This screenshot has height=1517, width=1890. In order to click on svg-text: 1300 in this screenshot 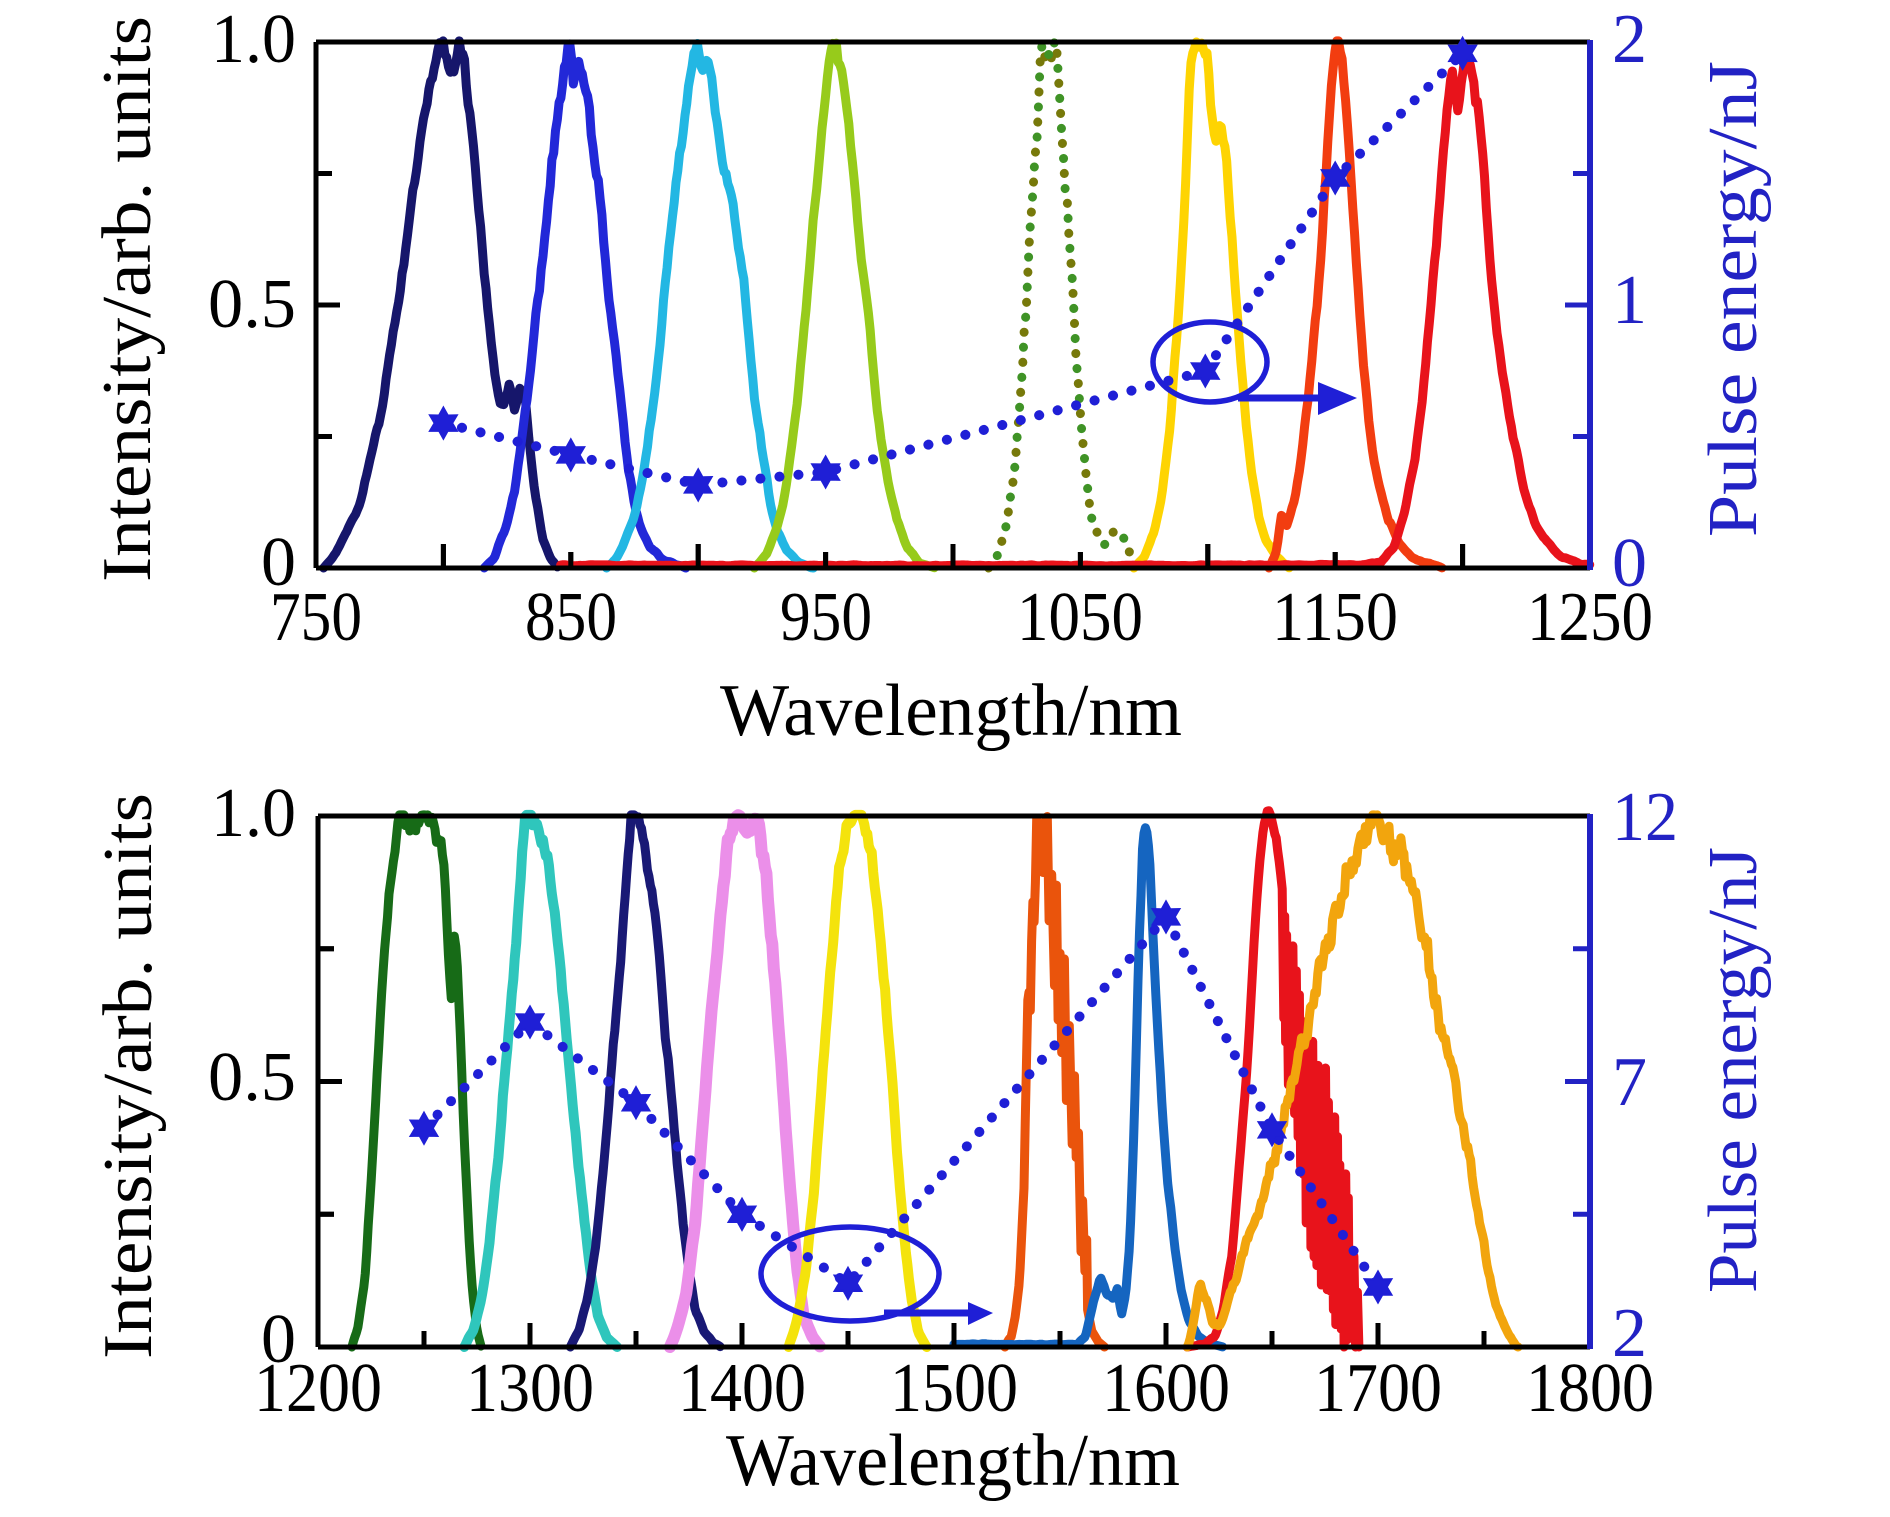, I will do `click(530, 1388)`.